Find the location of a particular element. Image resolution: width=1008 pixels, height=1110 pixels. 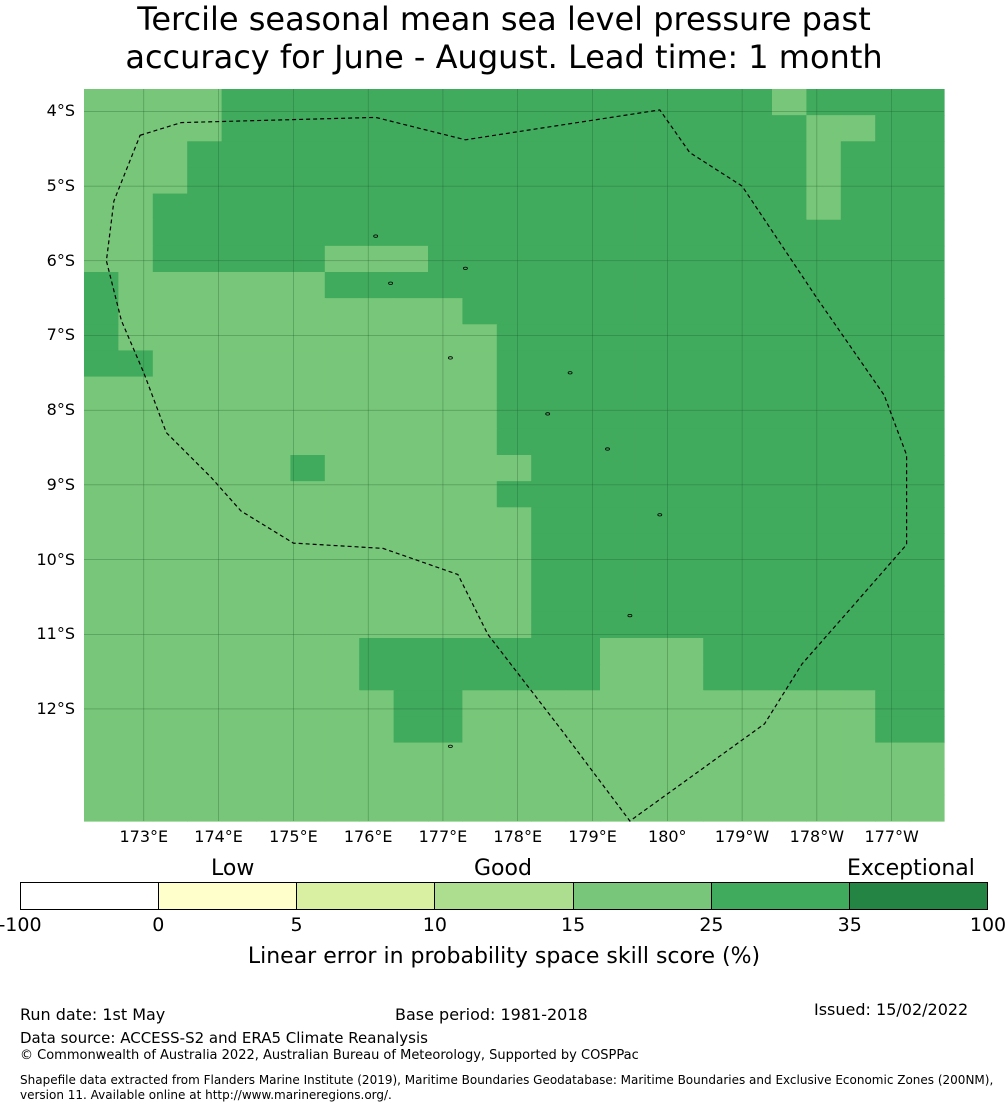

latitude-label: 11°S is located at coordinates (55, 634).